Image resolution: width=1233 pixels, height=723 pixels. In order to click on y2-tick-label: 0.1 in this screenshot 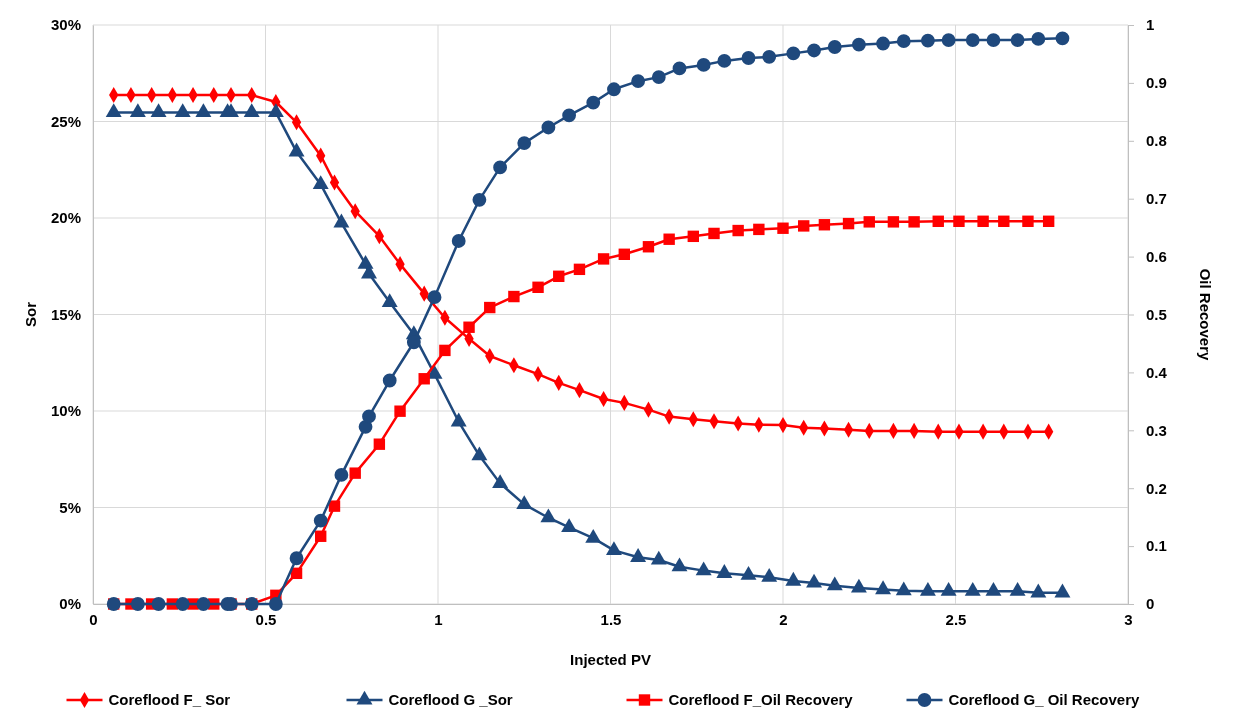, I will do `click(1156, 546)`.